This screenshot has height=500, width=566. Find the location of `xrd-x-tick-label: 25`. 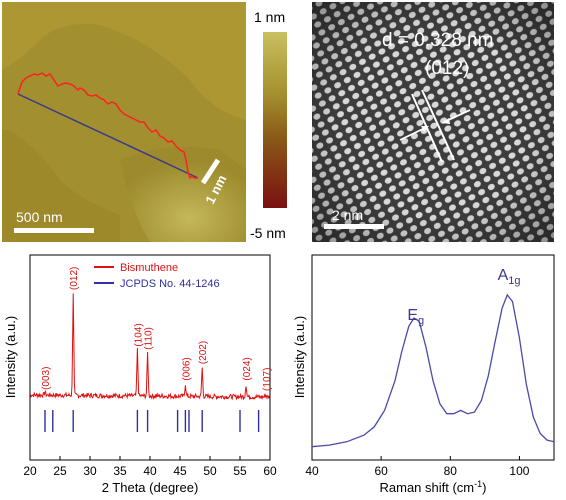

xrd-x-tick-label: 25 is located at coordinates (60, 471).